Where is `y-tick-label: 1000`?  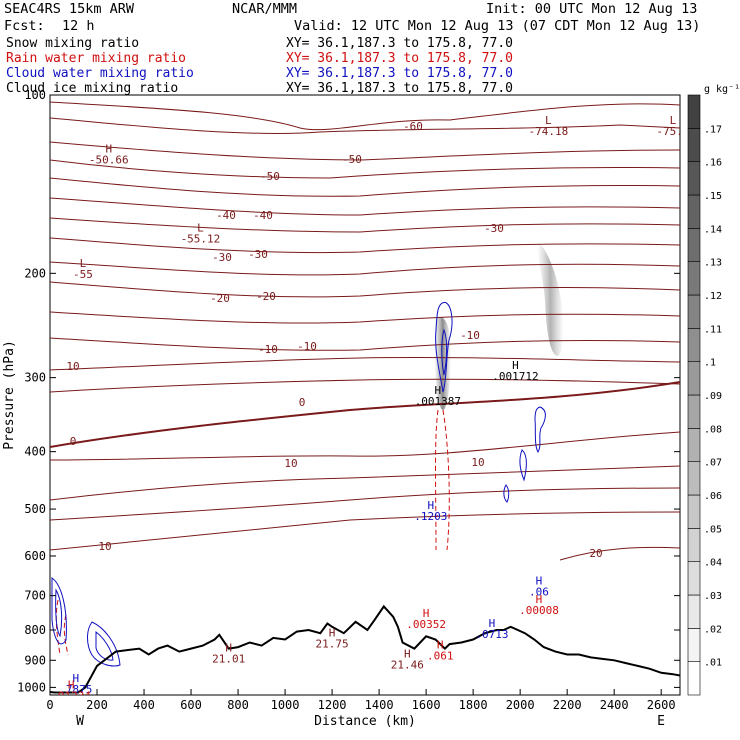
y-tick-label: 1000 is located at coordinates (31, 687).